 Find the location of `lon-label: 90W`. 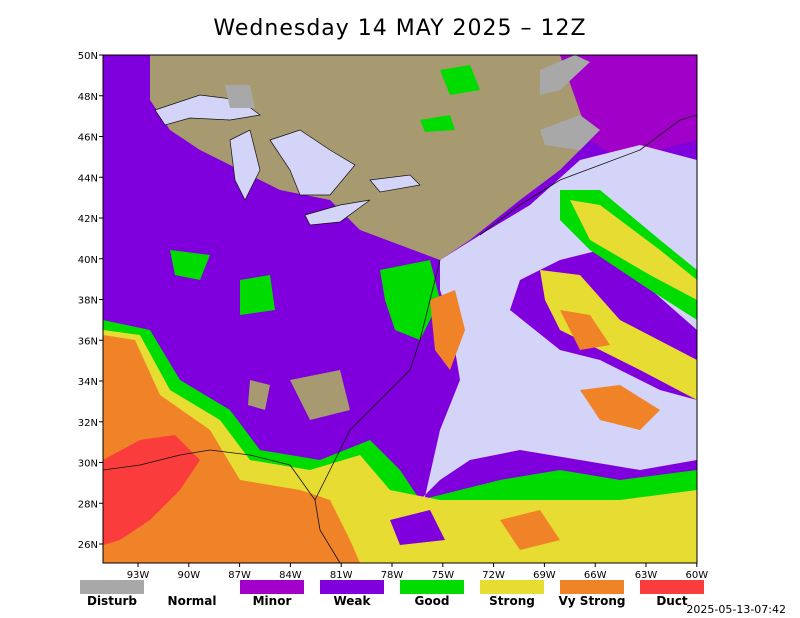

lon-label: 90W is located at coordinates (188, 575).